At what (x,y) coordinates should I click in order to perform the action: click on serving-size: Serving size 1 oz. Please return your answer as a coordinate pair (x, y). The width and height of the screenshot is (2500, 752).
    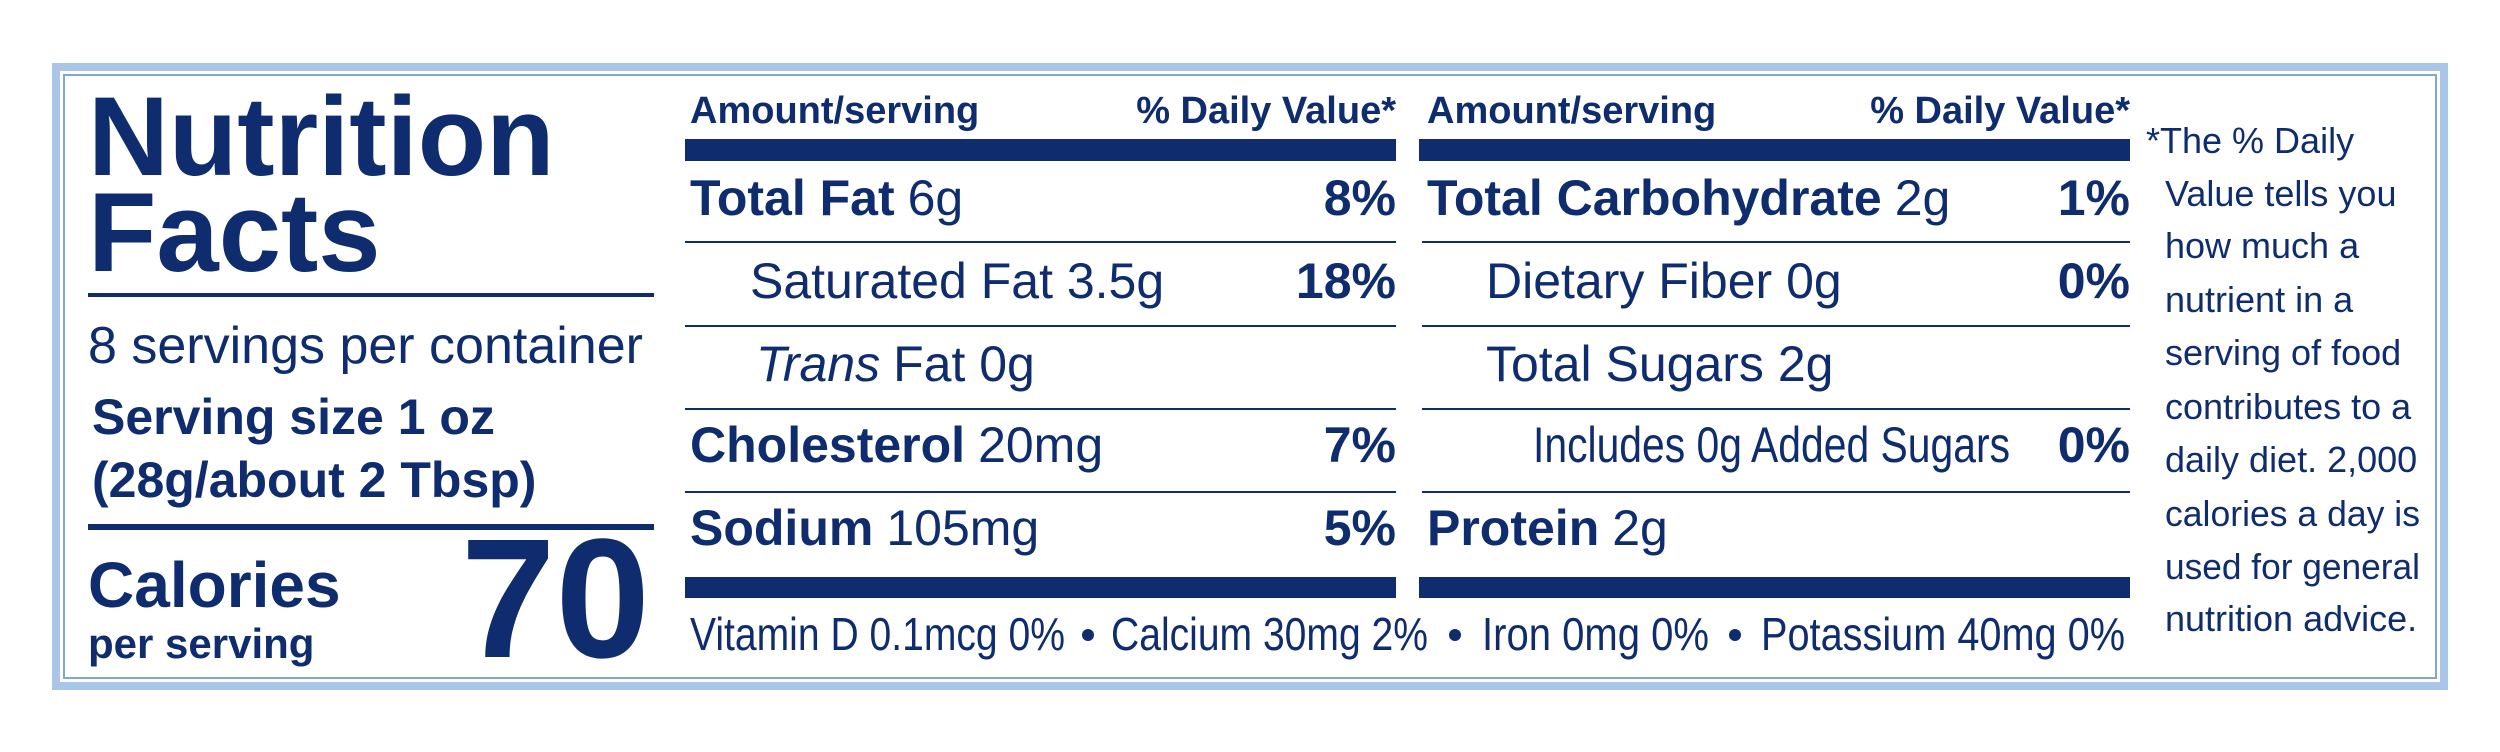
    Looking at the image, I should click on (293, 417).